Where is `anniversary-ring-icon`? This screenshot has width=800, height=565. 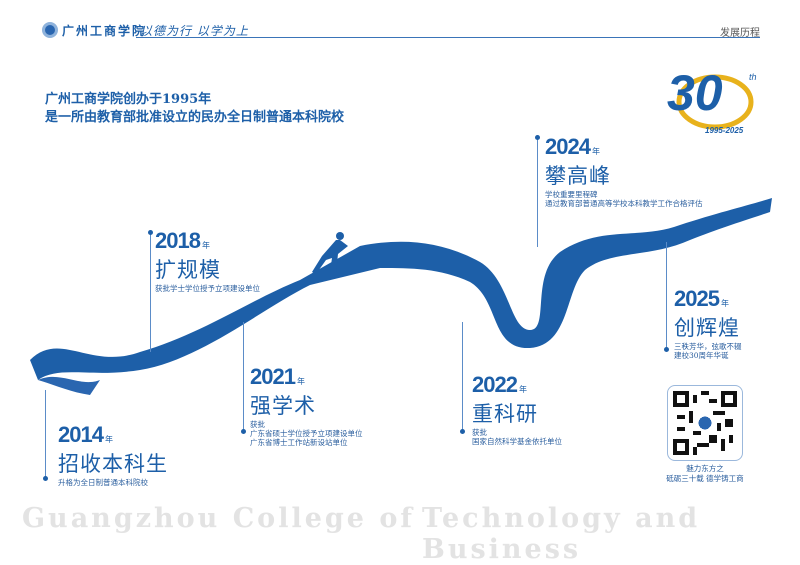
anniversary-ring-icon is located at coordinates (715, 102).